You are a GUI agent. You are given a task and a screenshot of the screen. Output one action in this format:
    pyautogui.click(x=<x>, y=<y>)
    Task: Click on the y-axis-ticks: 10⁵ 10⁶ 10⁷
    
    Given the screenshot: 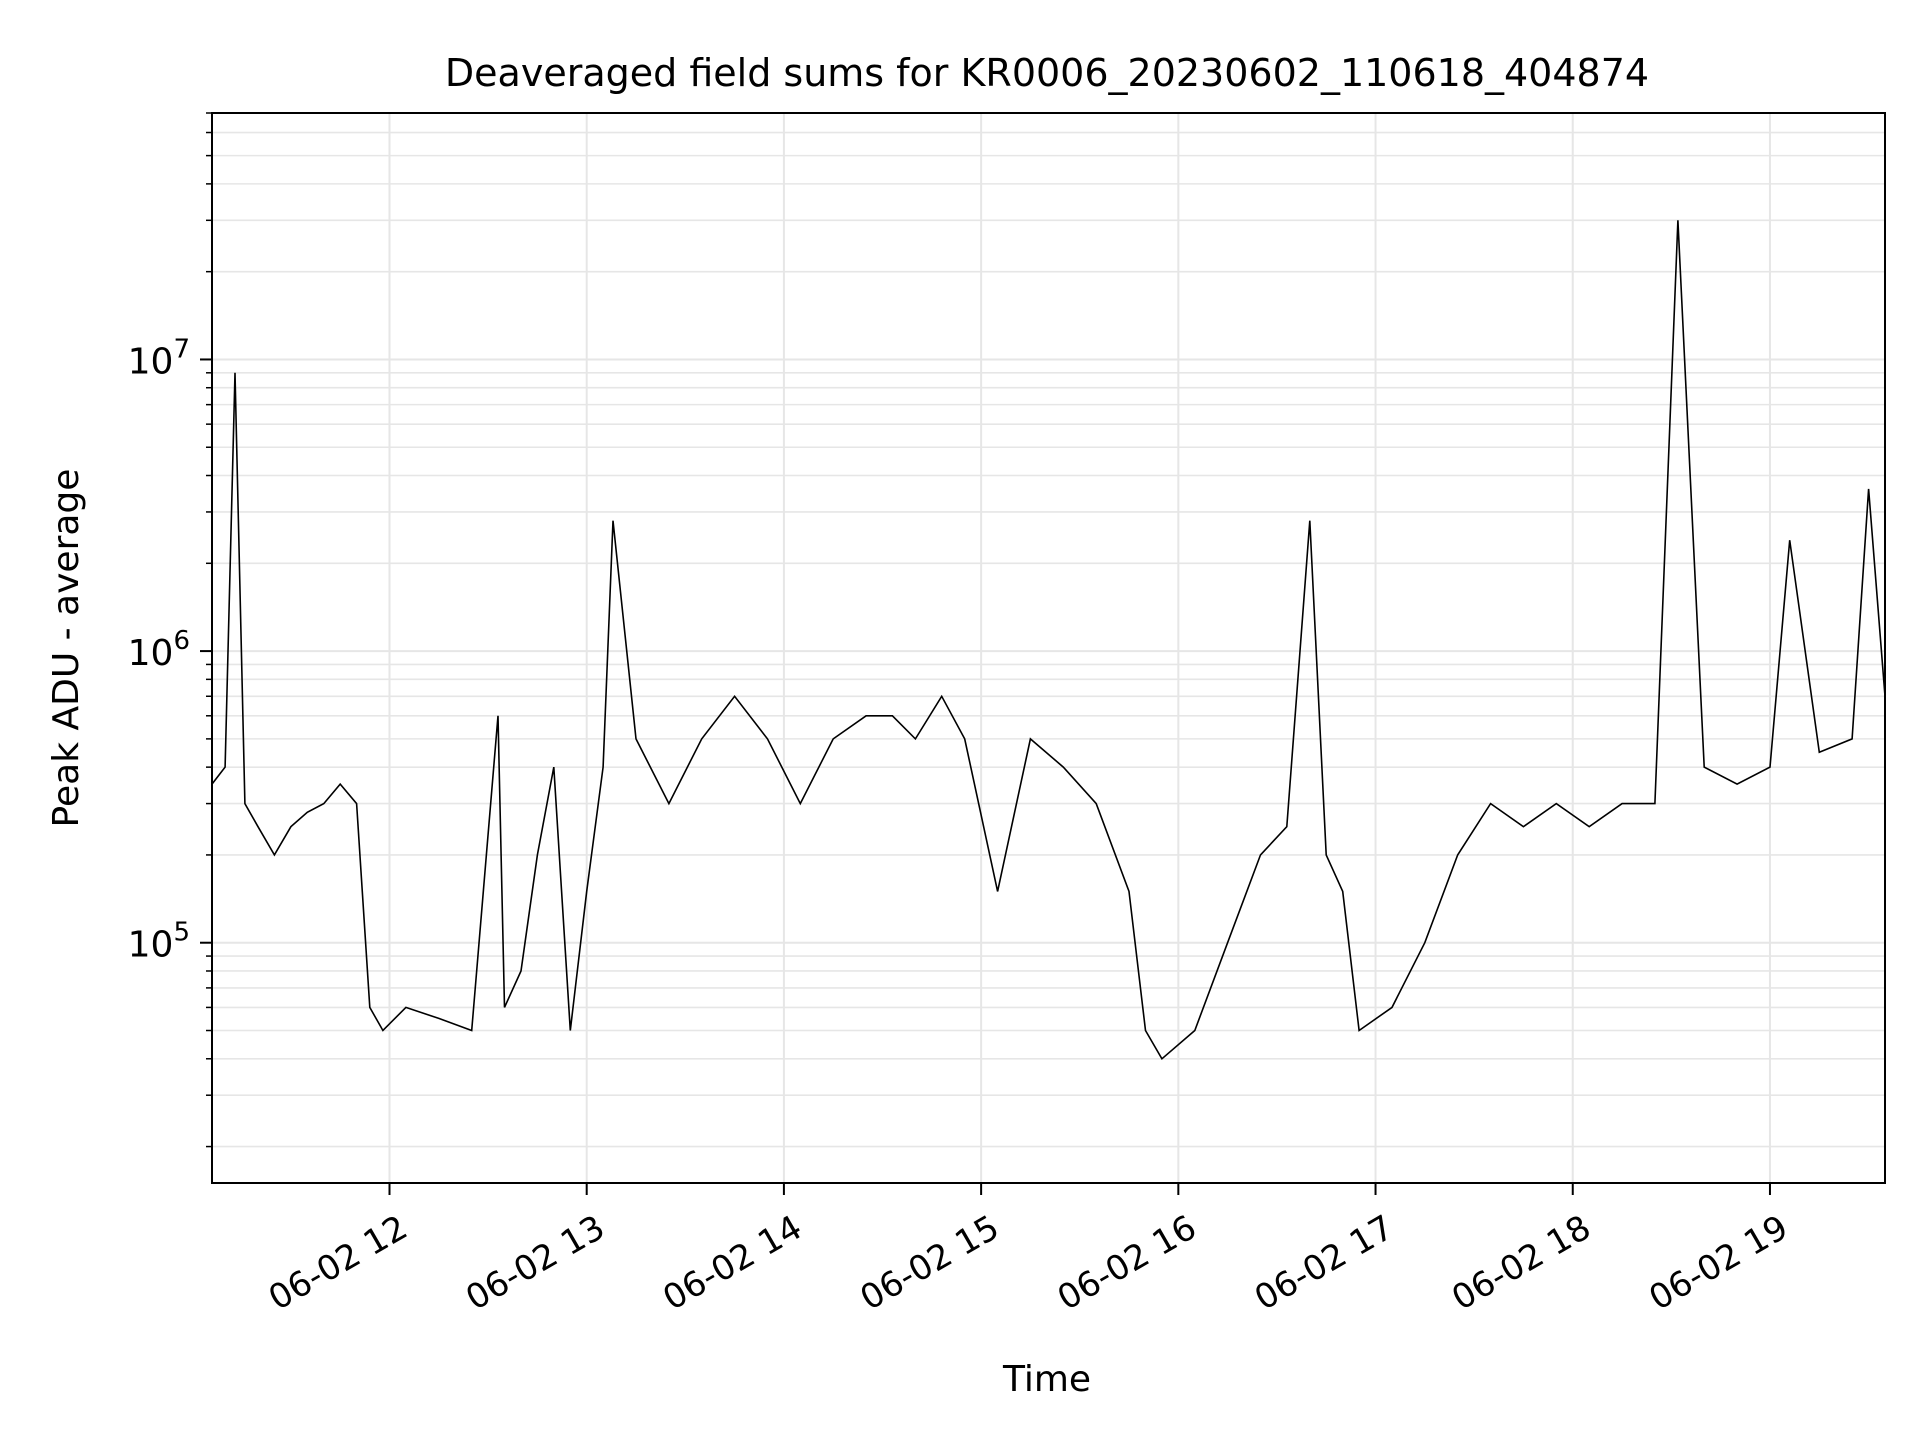 What is the action you would take?
    pyautogui.click(x=170, y=630)
    